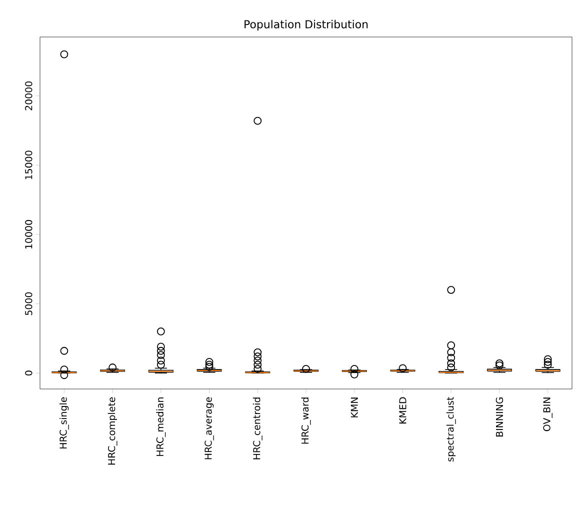 This screenshot has height=523, width=581. I want to click on x-tick-label: HRC_average, so click(209, 428).